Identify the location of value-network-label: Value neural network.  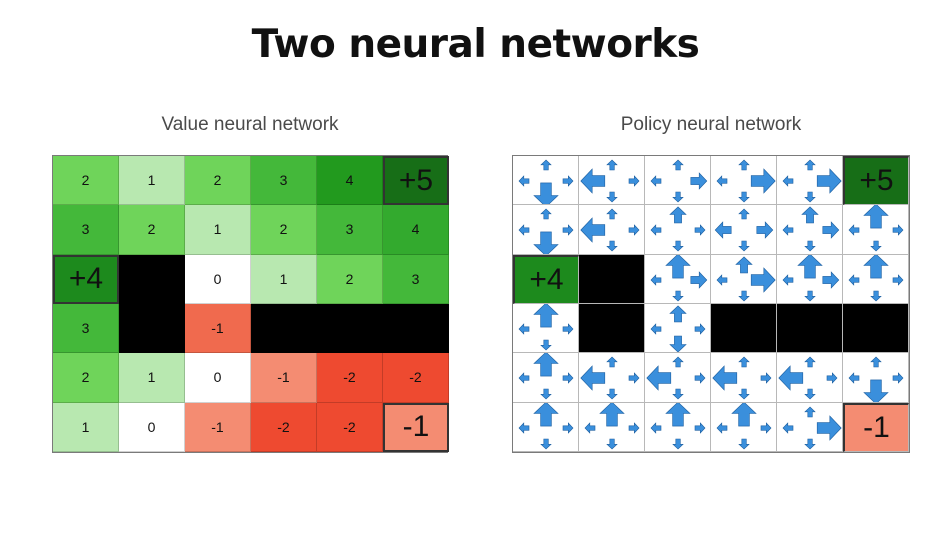
(250, 124).